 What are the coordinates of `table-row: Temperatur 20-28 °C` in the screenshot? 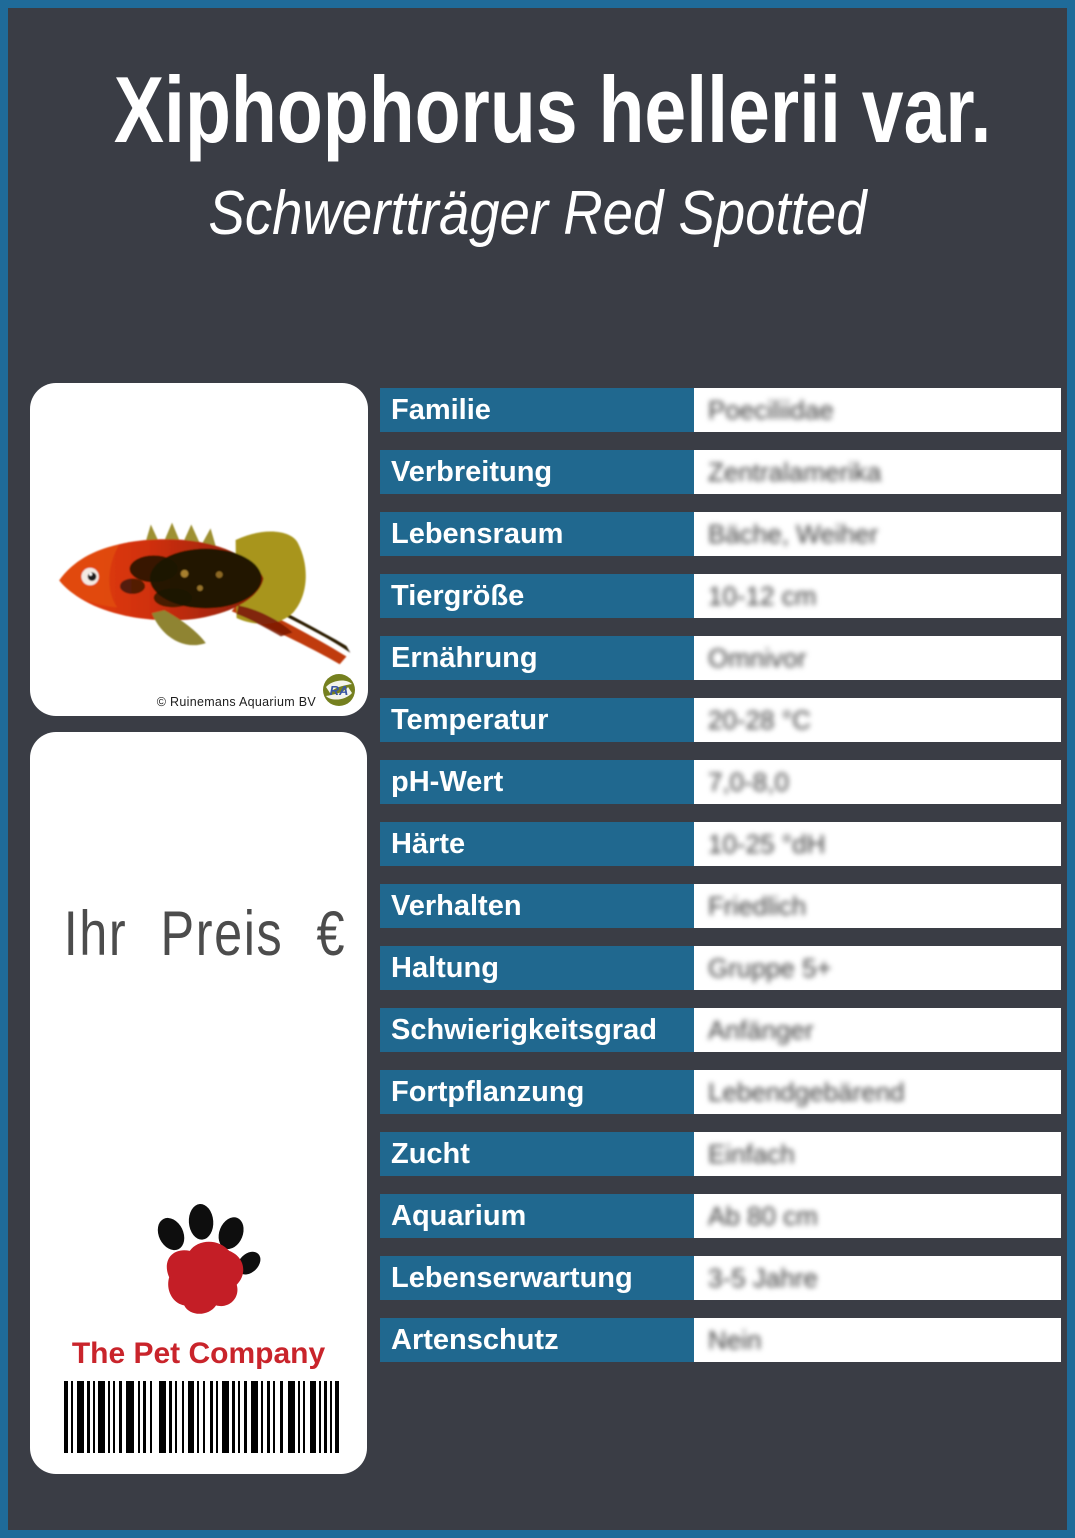 It's located at (720, 720).